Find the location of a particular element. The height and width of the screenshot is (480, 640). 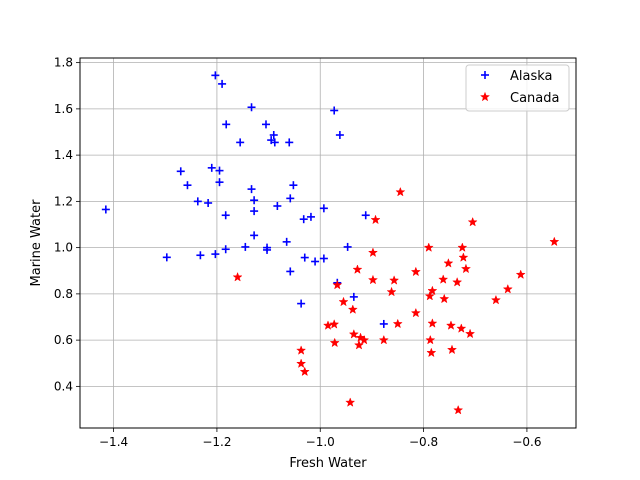

legend: Alaska Canada is located at coordinates (517, 88).